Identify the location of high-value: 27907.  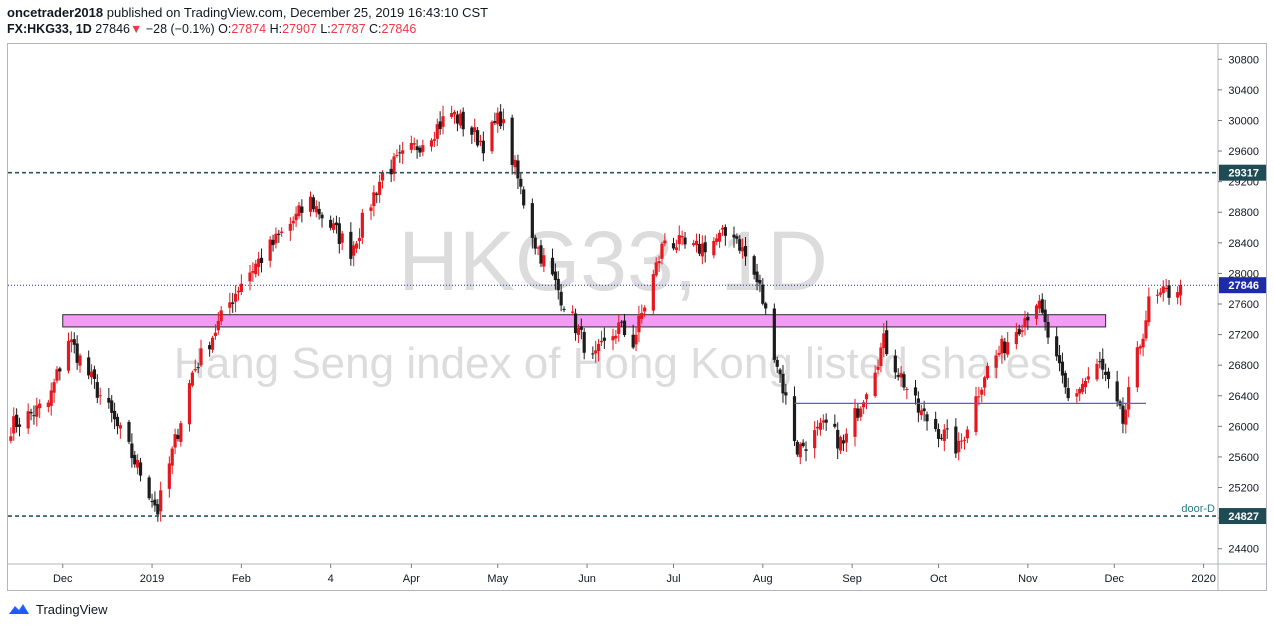
(299, 29).